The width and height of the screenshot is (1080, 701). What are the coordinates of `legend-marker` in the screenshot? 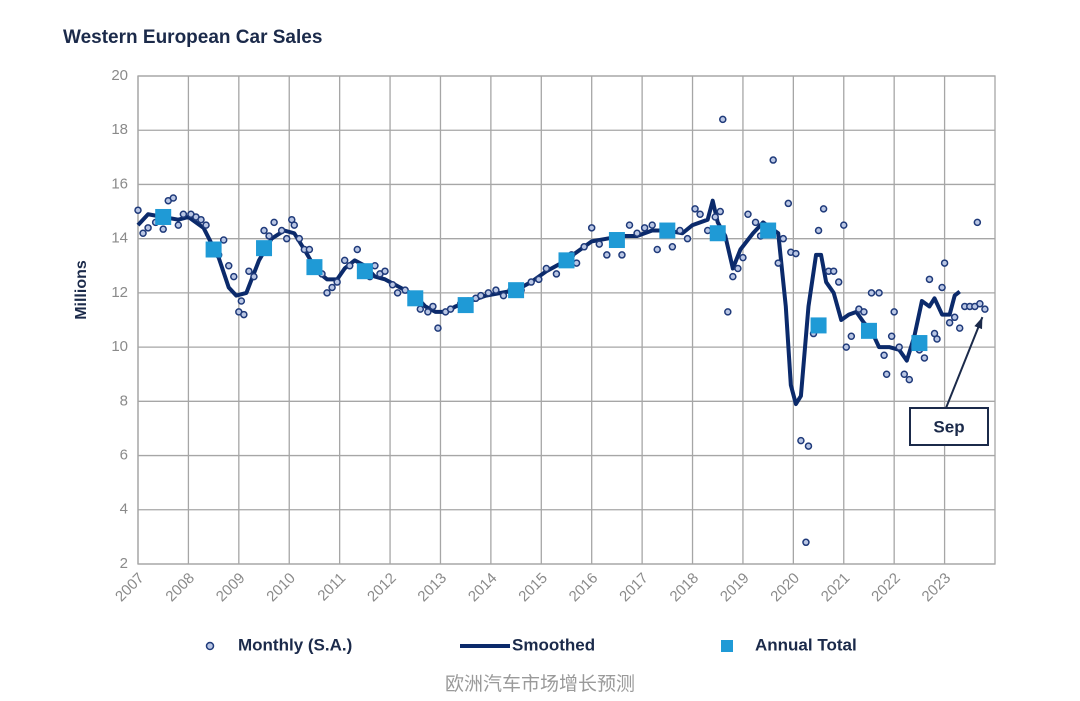 It's located at (727, 646).